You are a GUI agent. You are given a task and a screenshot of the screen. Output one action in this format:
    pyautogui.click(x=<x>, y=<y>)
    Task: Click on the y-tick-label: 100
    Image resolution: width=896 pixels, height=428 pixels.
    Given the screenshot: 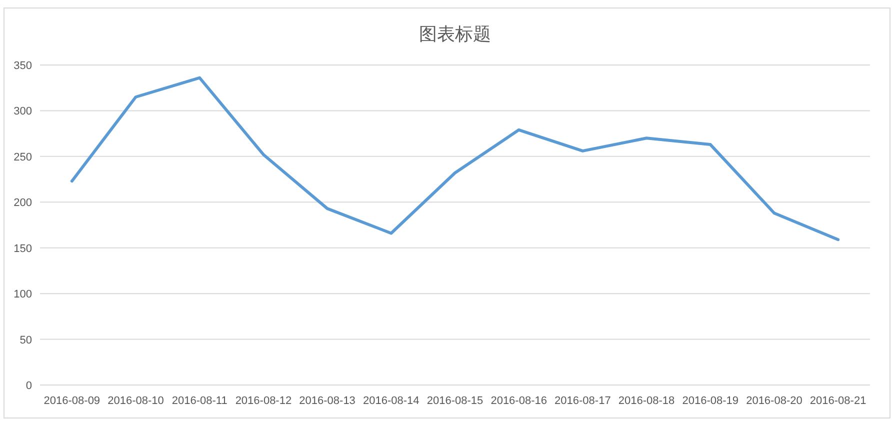 What is the action you would take?
    pyautogui.click(x=23, y=294)
    